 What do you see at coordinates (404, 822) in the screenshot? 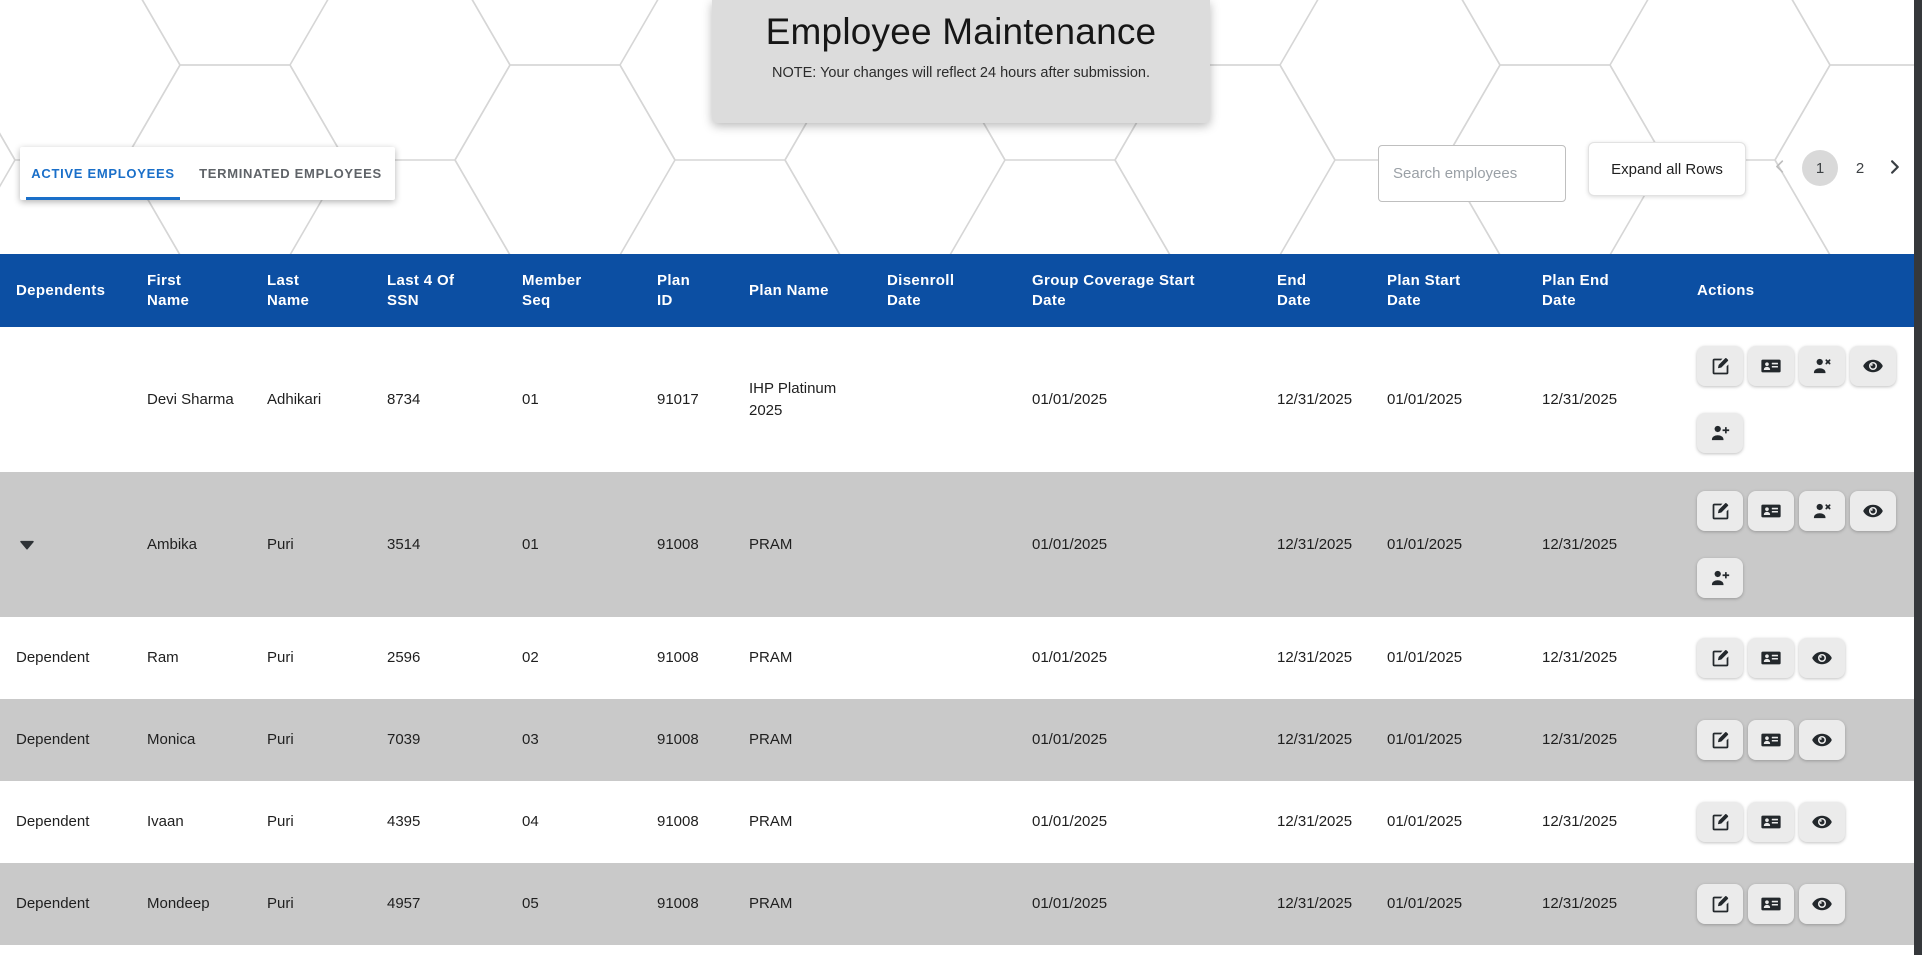
I see `cell-ssn-last4: 4395` at bounding box center [404, 822].